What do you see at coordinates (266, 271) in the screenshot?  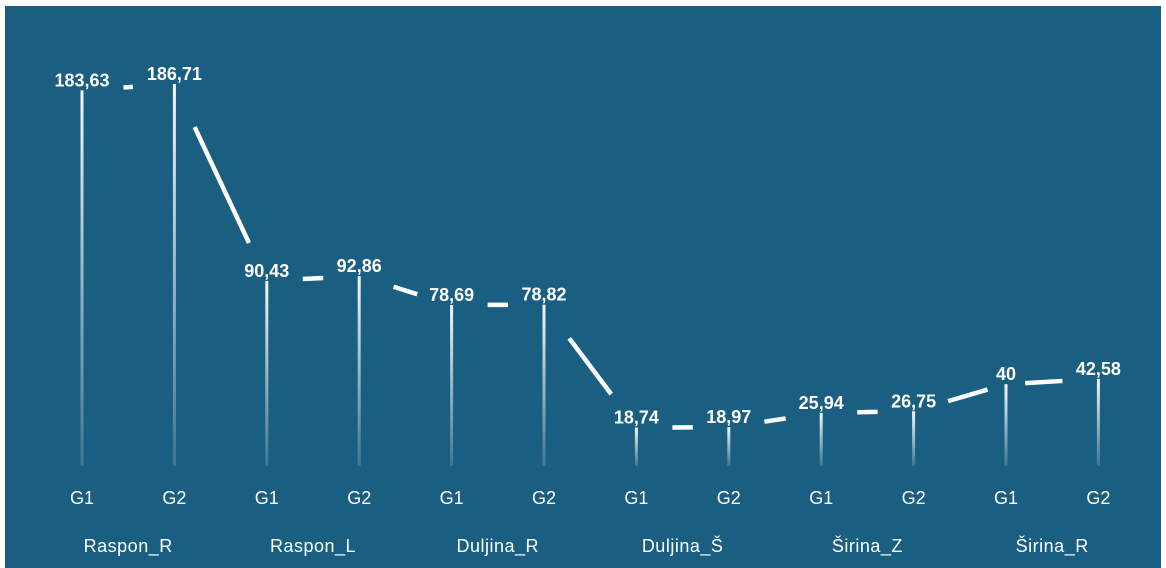 I see `data-label: 90,43` at bounding box center [266, 271].